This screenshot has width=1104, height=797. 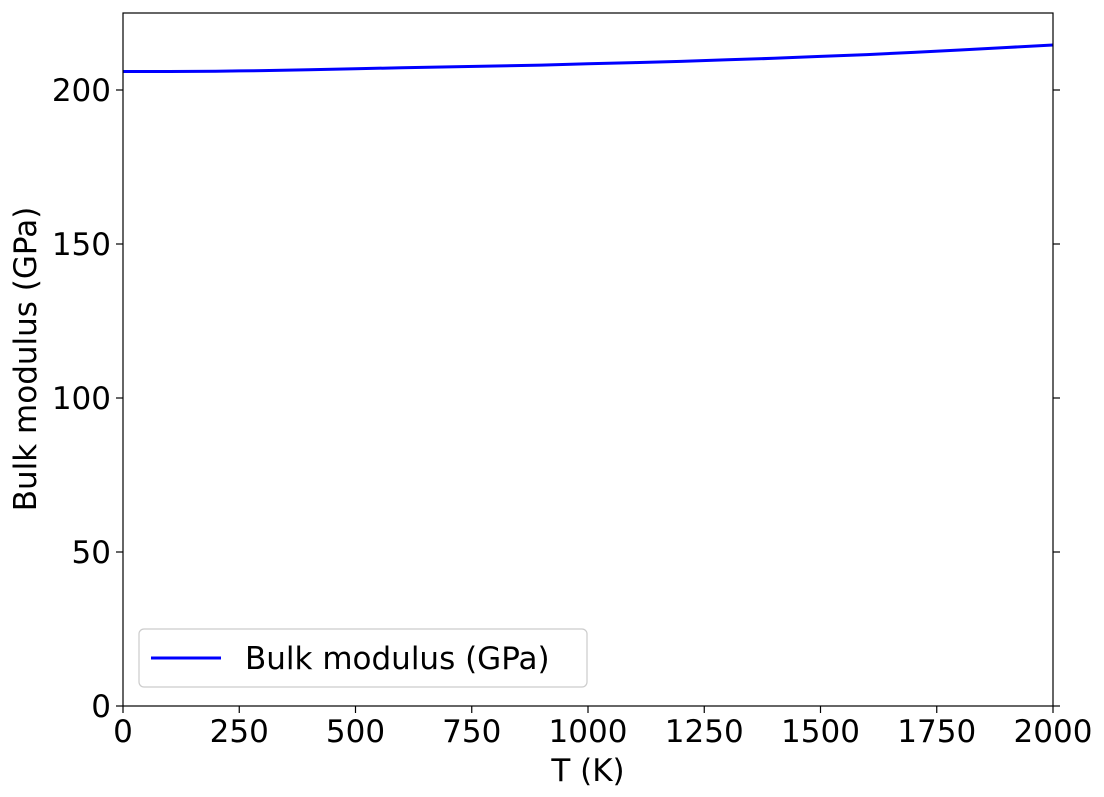 What do you see at coordinates (26, 359) in the screenshot?
I see `y-axis-label: Bulk modulus (GPa)` at bounding box center [26, 359].